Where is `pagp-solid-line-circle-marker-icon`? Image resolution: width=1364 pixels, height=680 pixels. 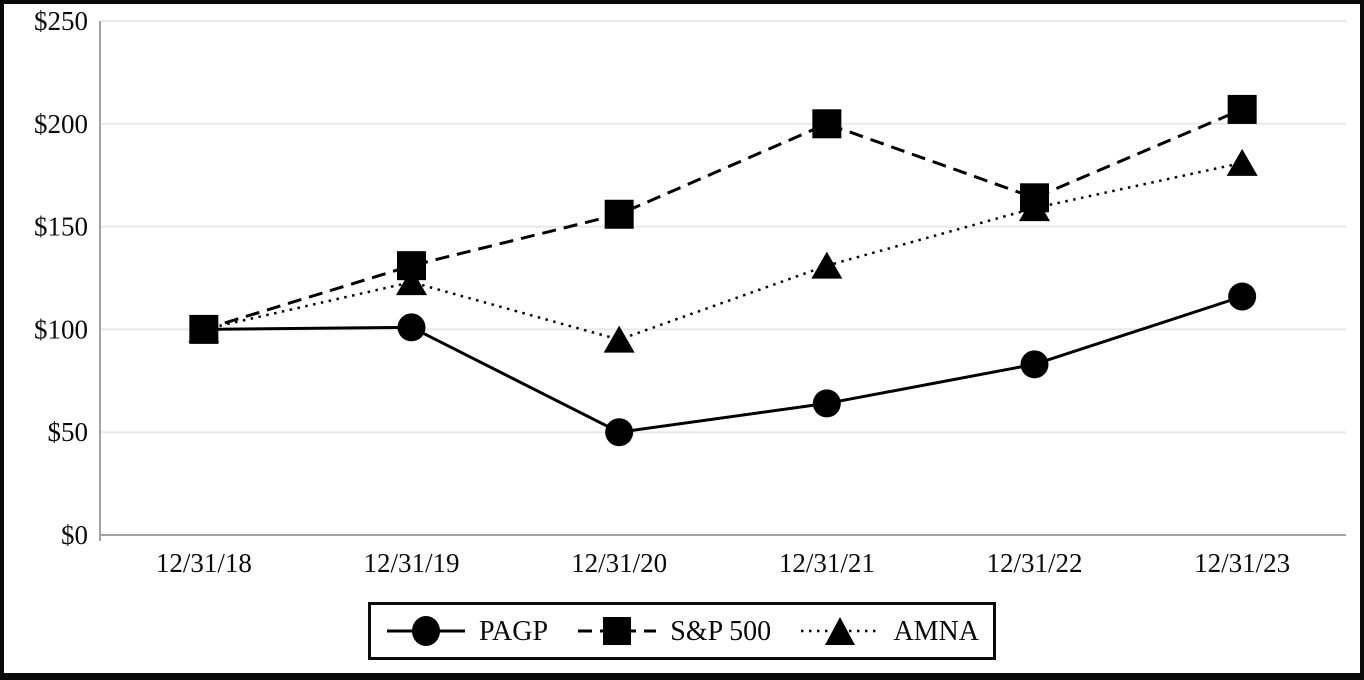 pagp-solid-line-circle-marker-icon is located at coordinates (426, 631).